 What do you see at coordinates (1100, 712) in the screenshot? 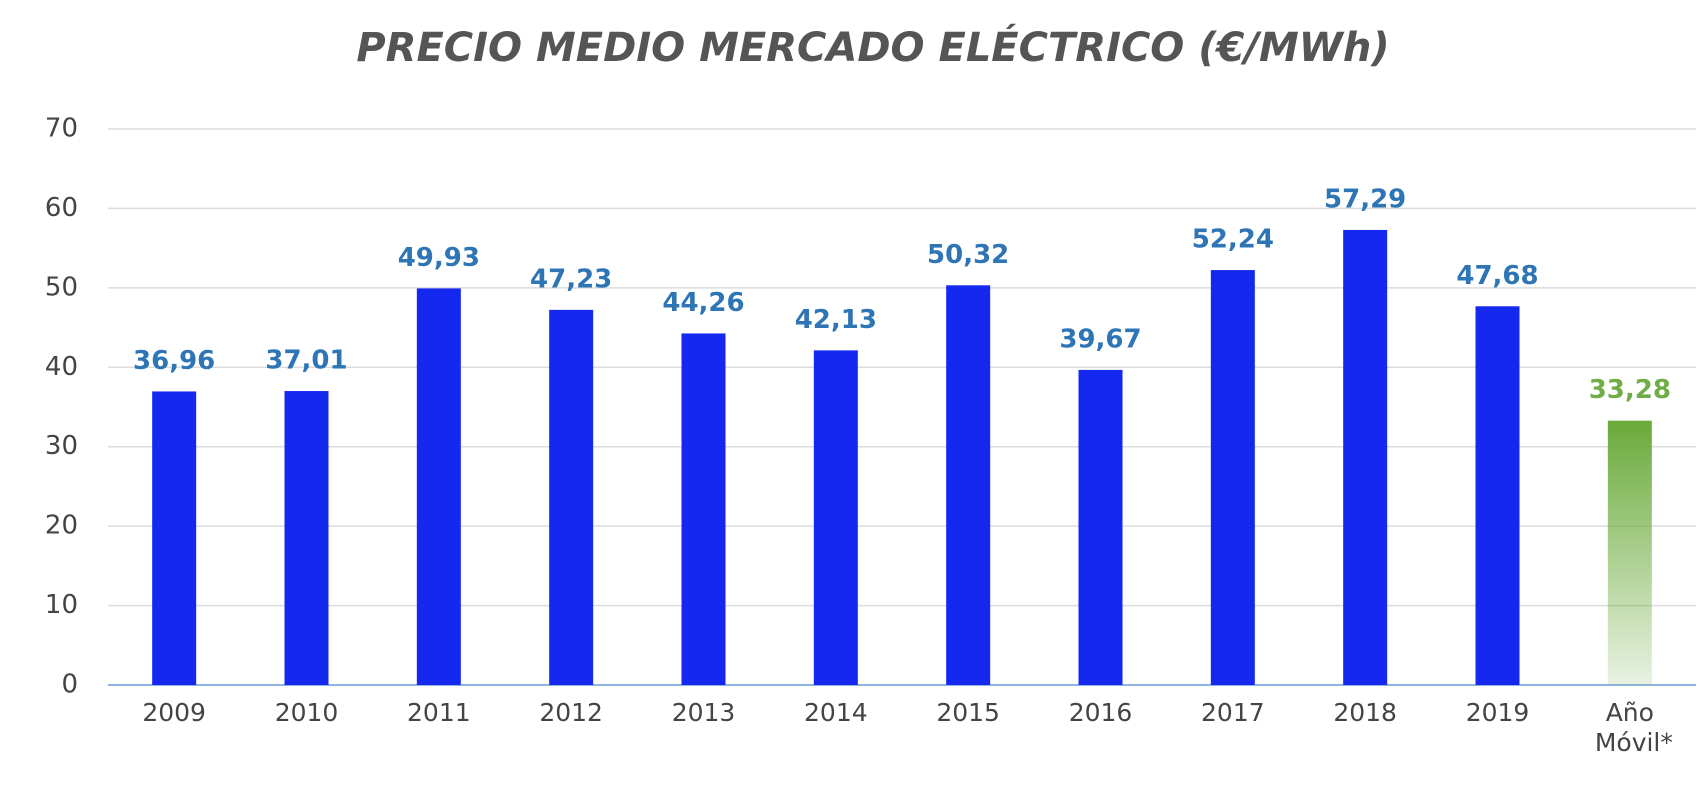
I see `x-tick-label: 2016` at bounding box center [1100, 712].